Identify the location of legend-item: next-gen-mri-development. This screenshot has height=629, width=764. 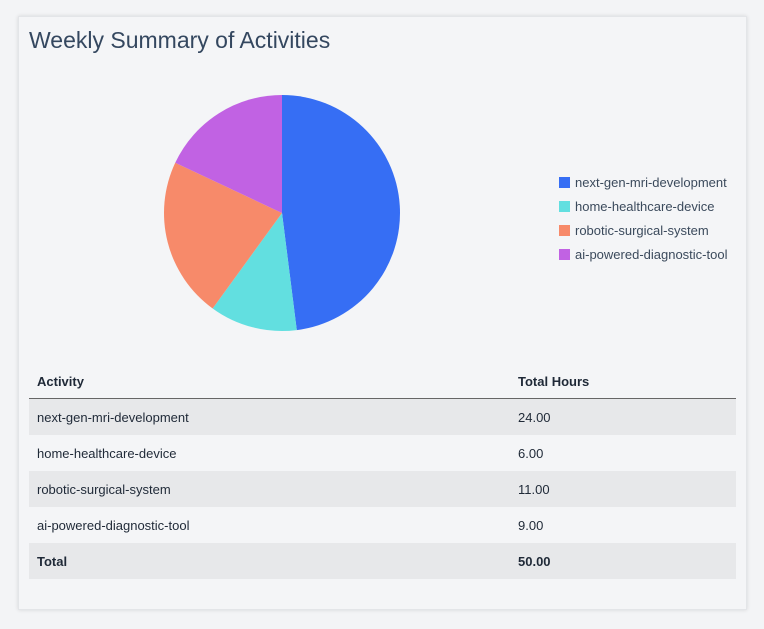
(643, 182).